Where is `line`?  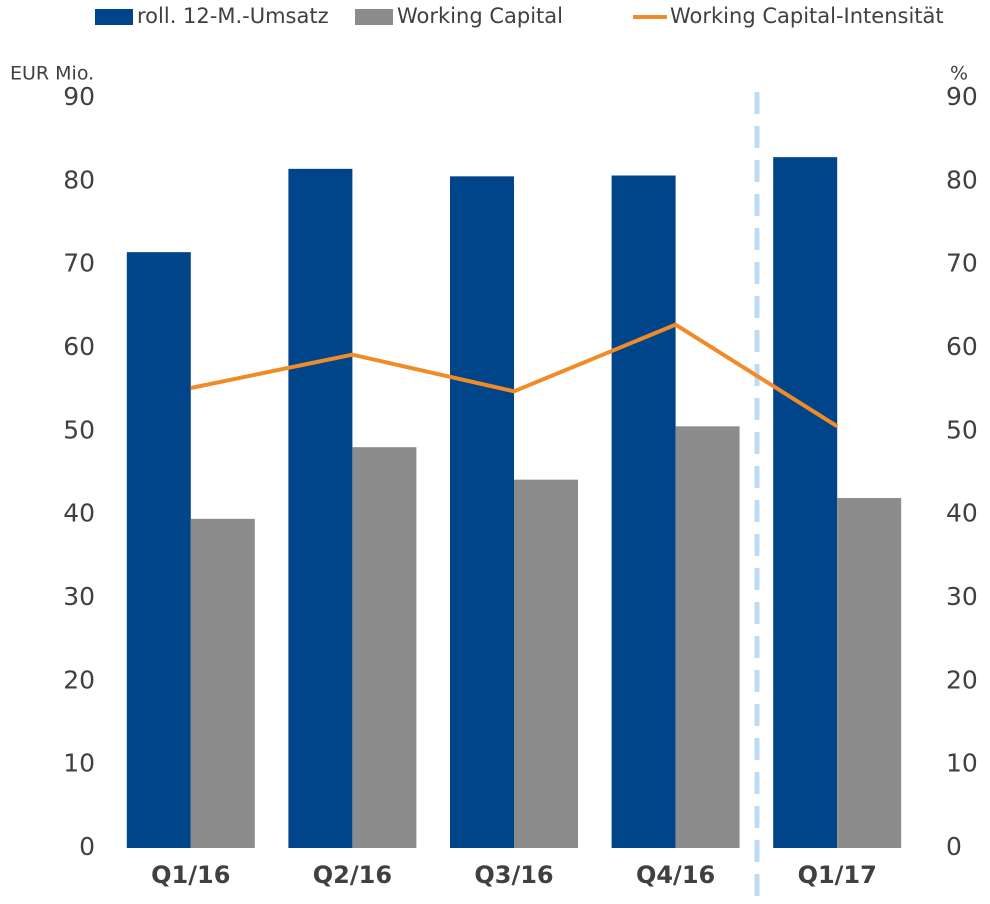
line is located at coordinates (514, 375).